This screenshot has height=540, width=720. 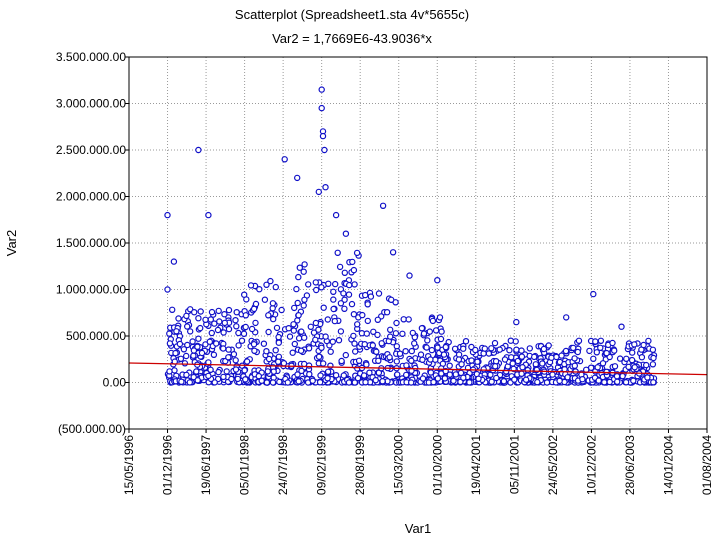 What do you see at coordinates (11, 243) in the screenshot?
I see `y-axis-label: Var2` at bounding box center [11, 243].